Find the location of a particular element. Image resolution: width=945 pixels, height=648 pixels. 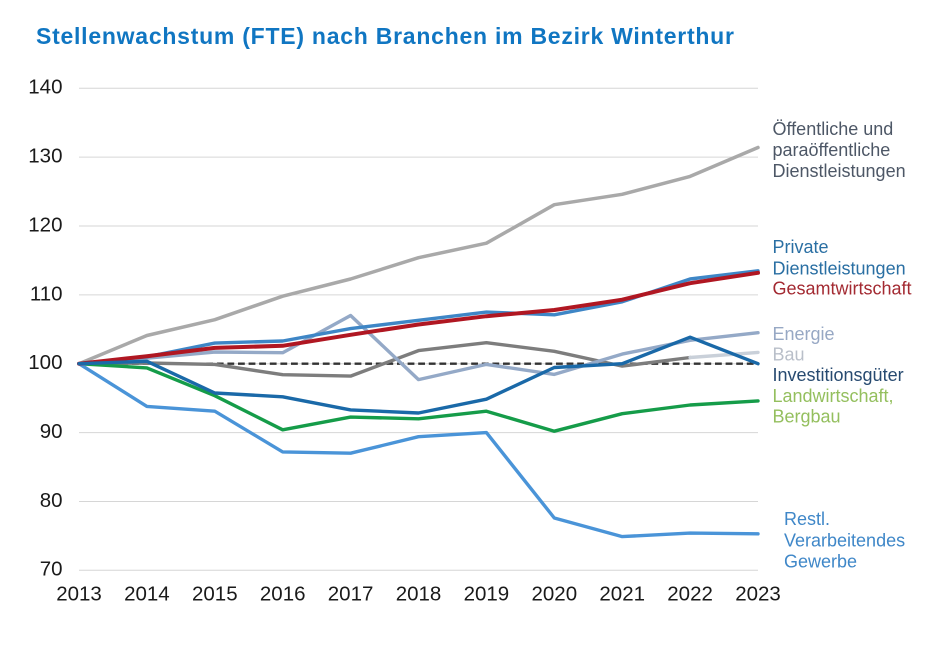

svg-text: 2019 is located at coordinates (487, 594).